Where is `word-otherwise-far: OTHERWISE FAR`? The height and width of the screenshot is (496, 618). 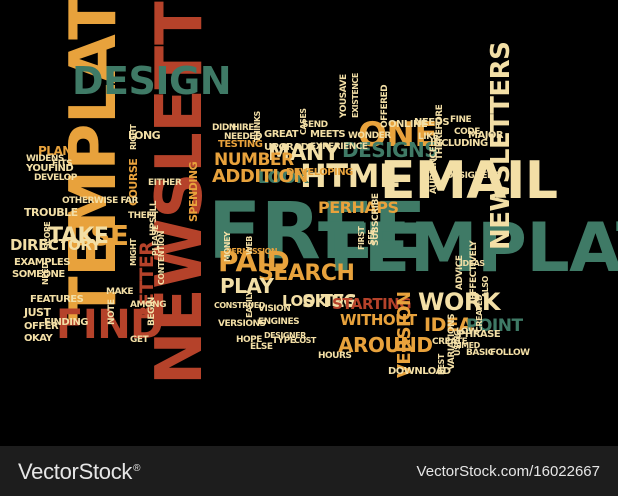
word-otherwise-far: OTHERWISE FAR is located at coordinates (100, 201).